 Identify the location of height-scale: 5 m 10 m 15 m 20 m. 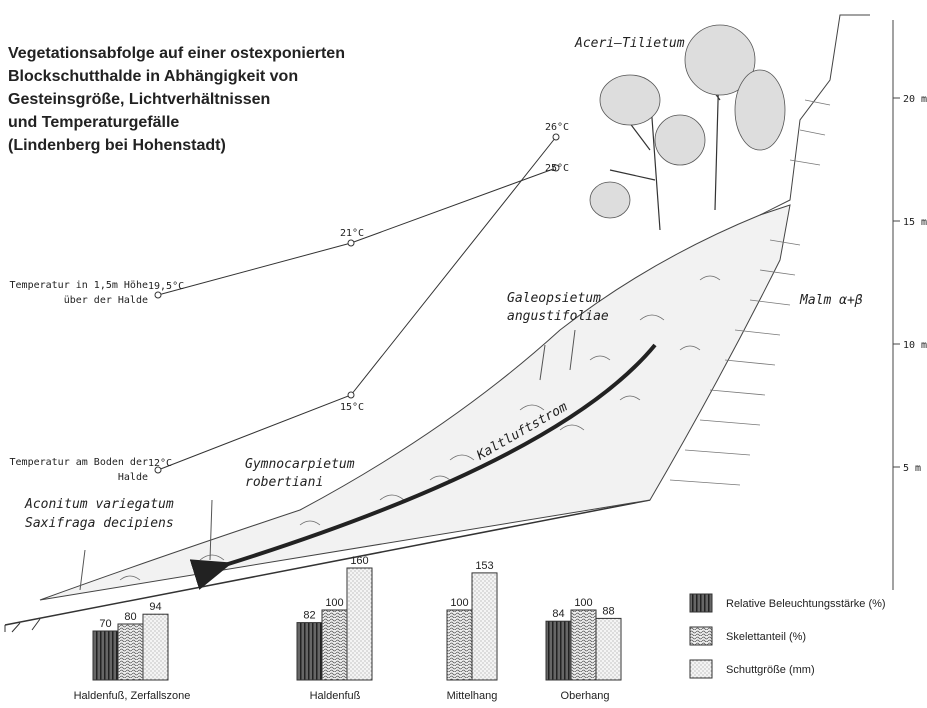
(909, 305).